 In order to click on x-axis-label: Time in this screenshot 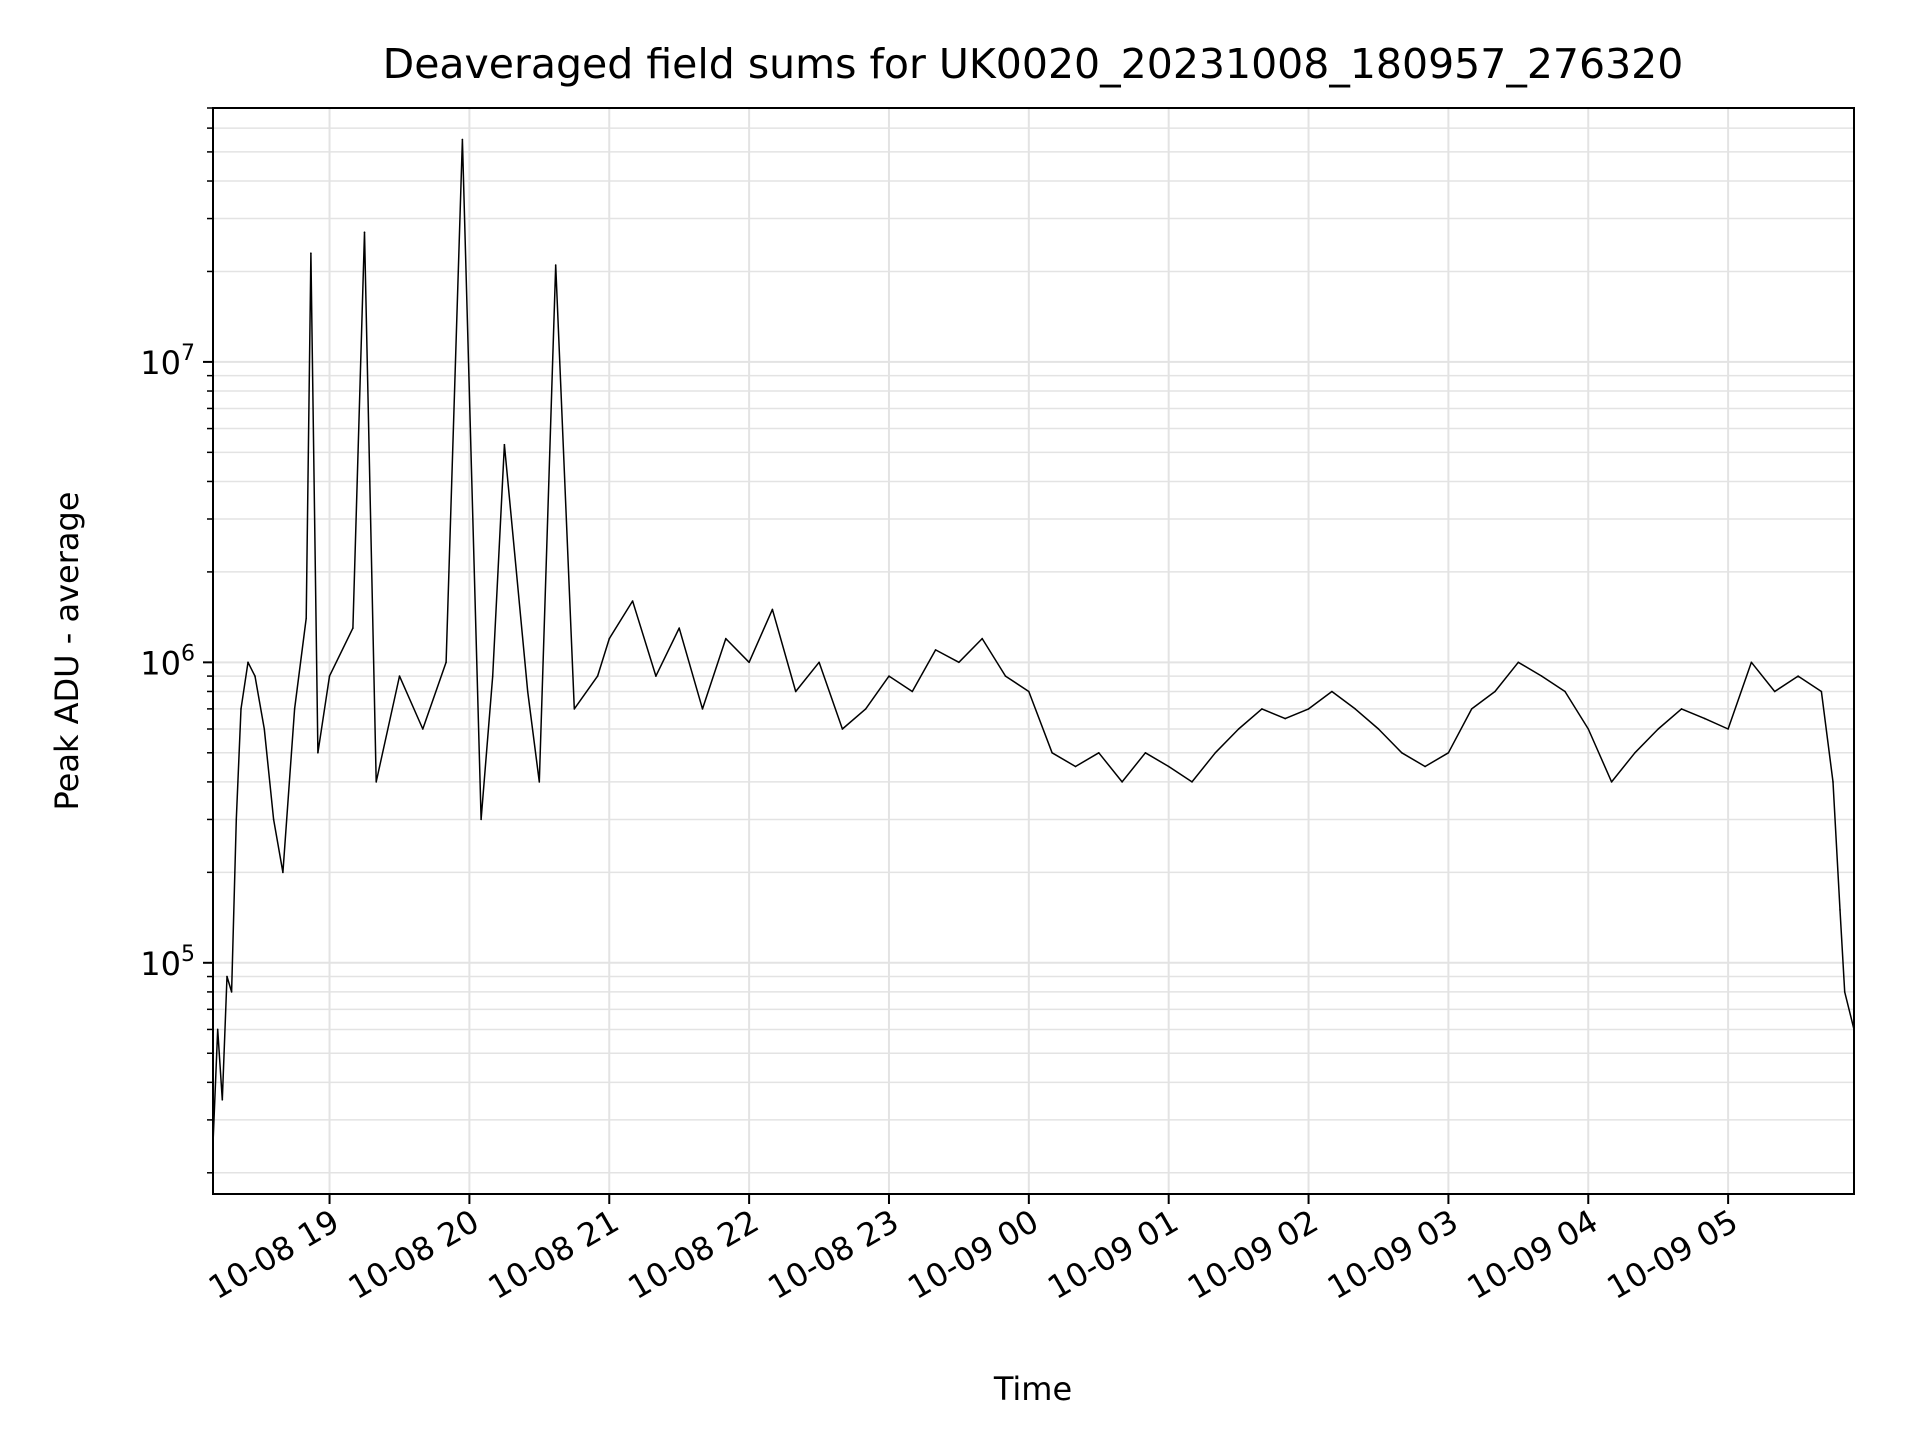, I will do `click(1032, 1389)`.